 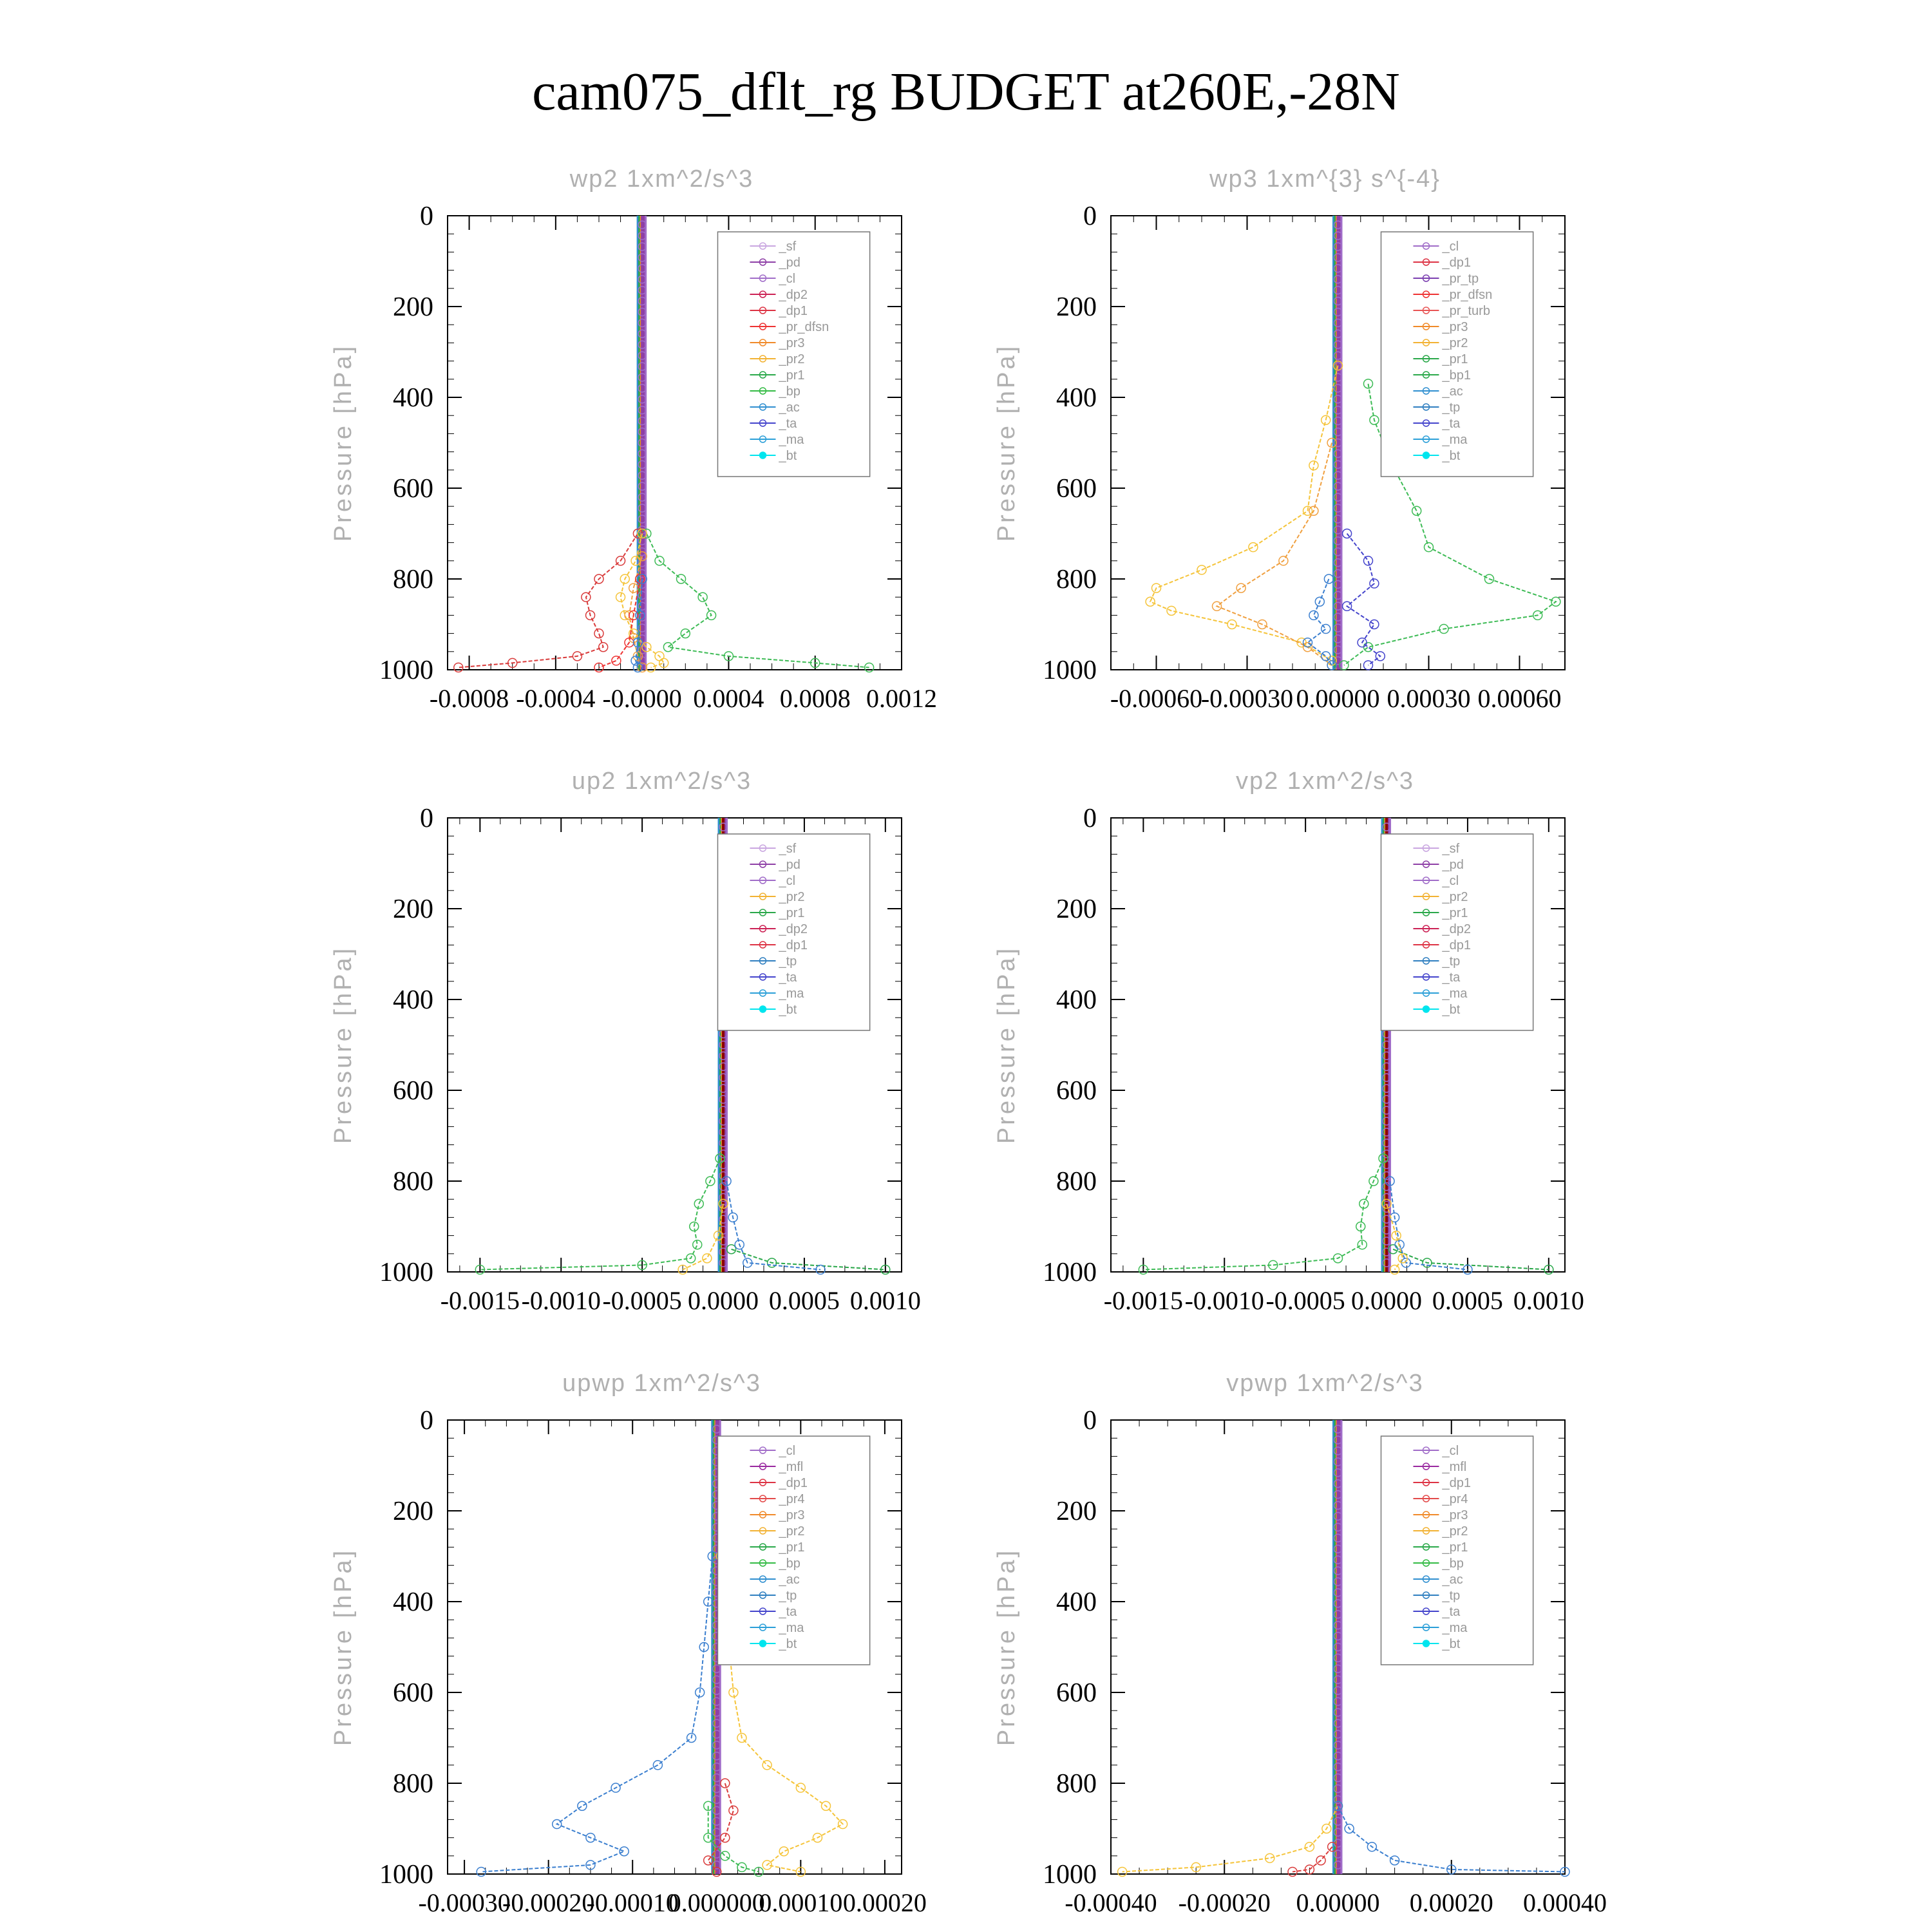 What do you see at coordinates (1244, 513) in the screenshot?
I see `chart-2-series-pr1` at bounding box center [1244, 513].